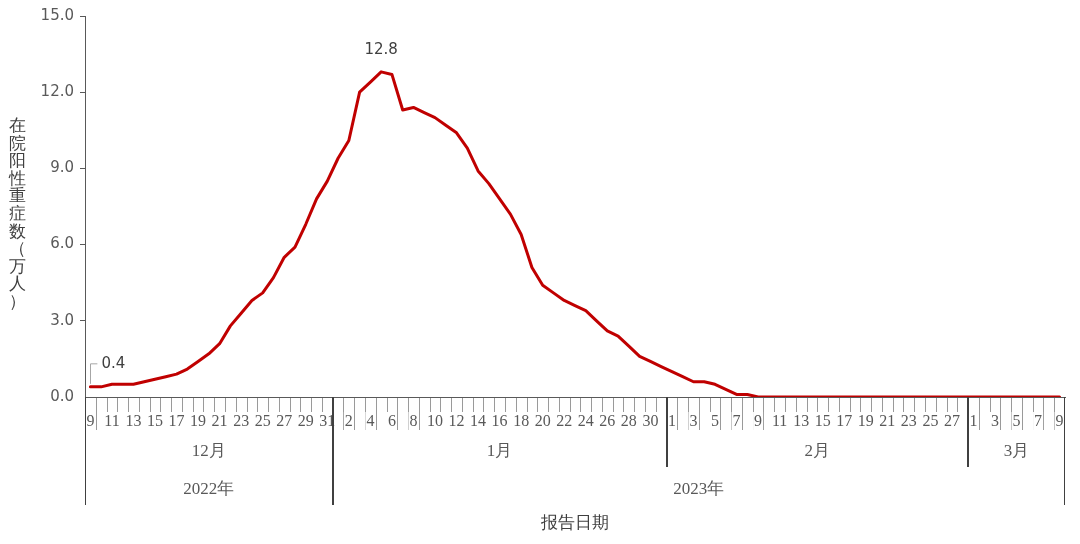 The height and width of the screenshot is (544, 1080). Describe the element at coordinates (564, 420) in the screenshot. I see `x-tick-label: 22` at that location.